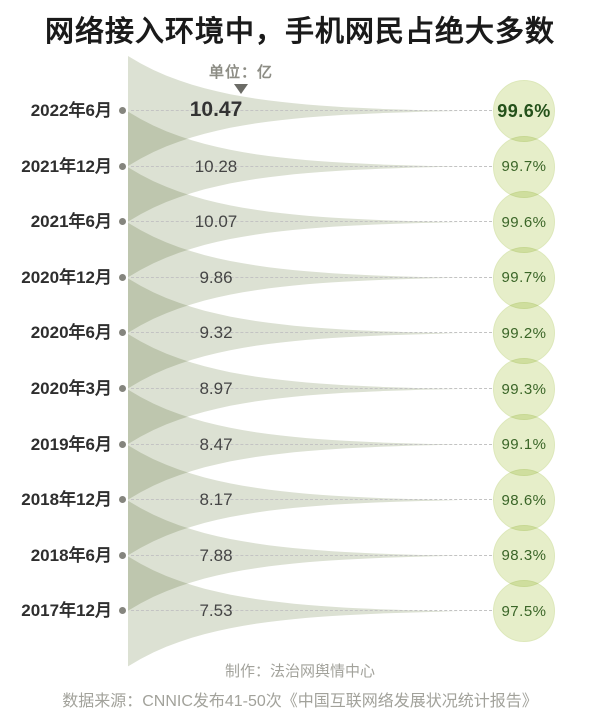 The height and width of the screenshot is (723, 600). What do you see at coordinates (240, 72) in the screenshot?
I see `unit-label: 单位：亿` at bounding box center [240, 72].